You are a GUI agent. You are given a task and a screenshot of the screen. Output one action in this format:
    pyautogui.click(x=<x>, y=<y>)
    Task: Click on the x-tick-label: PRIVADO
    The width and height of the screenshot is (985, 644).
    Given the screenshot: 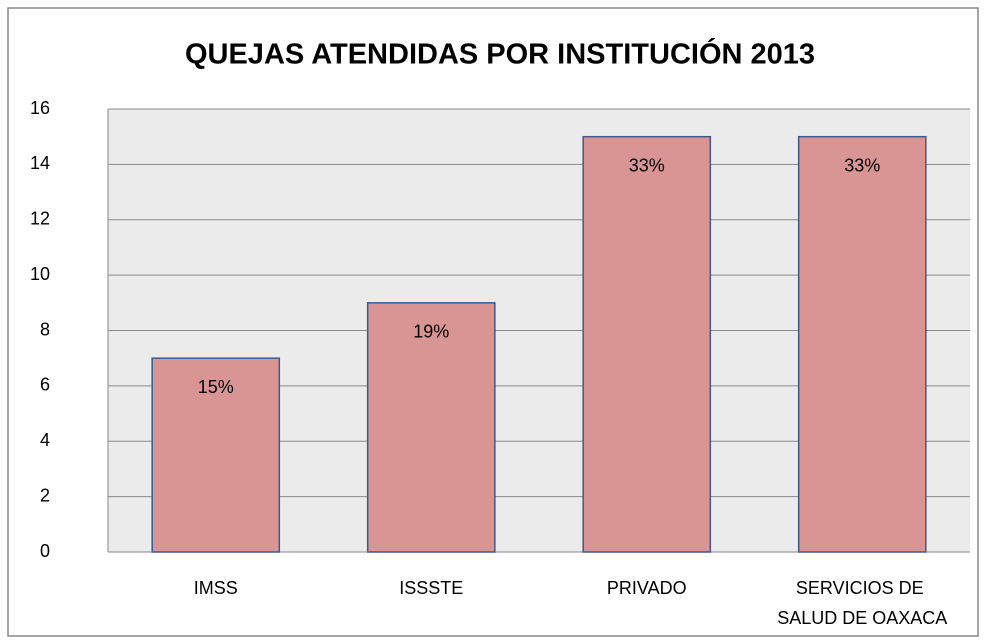 What is the action you would take?
    pyautogui.click(x=647, y=588)
    